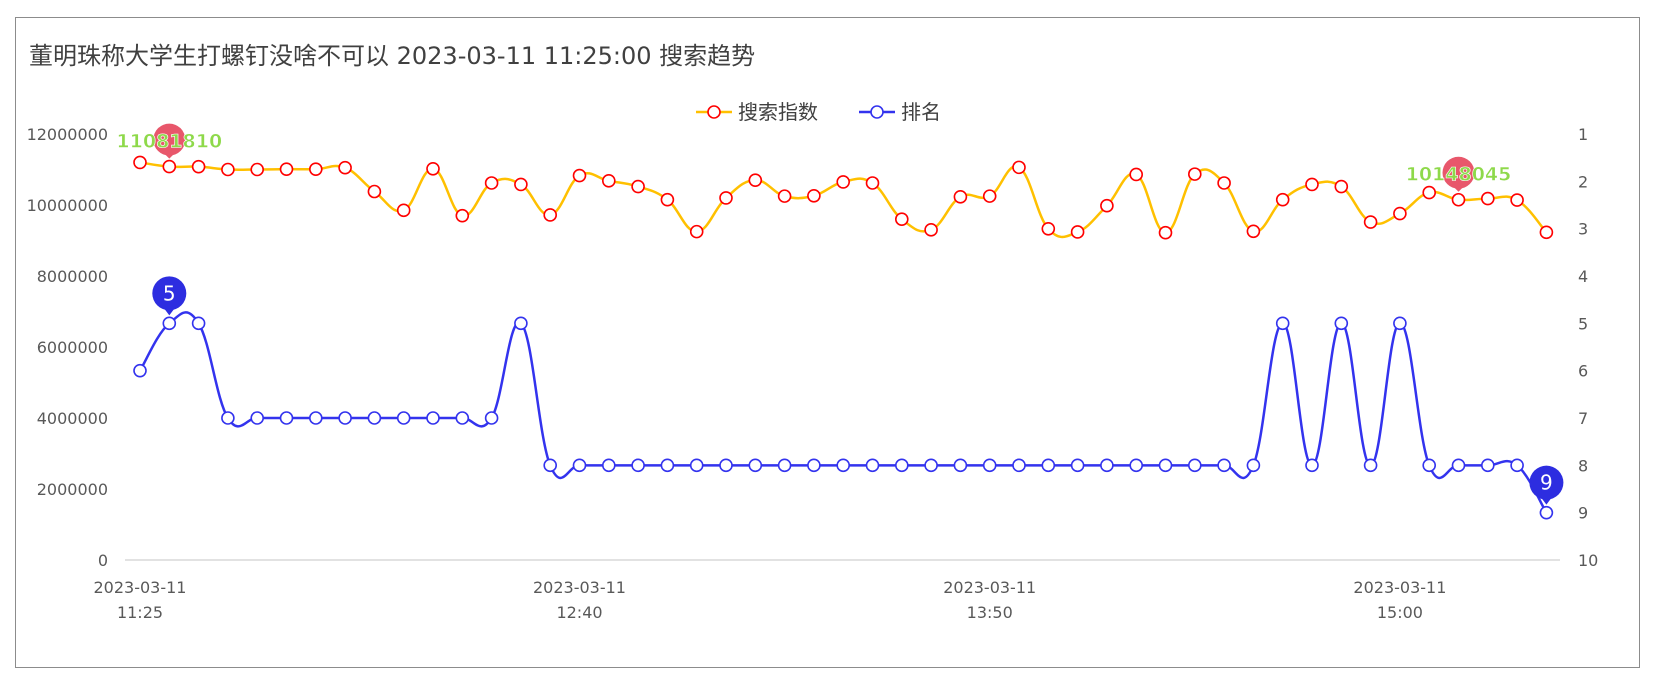  I want to click on x-tick-time-label: 15:00, so click(1400, 612).